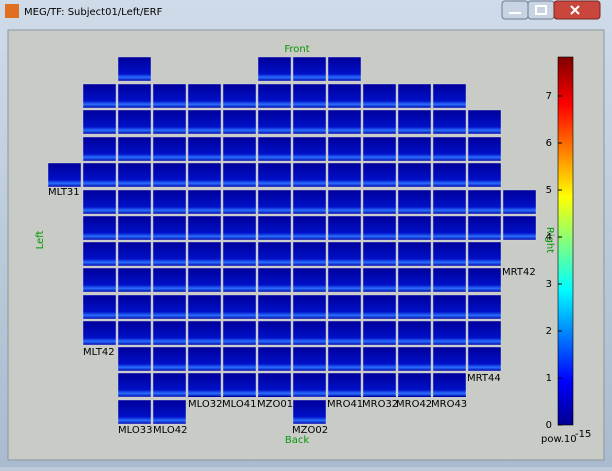 This screenshot has width=612, height=471. What do you see at coordinates (93, 12) in the screenshot?
I see `window-title: MEG/TF: Subject01/Left/ERF` at bounding box center [93, 12].